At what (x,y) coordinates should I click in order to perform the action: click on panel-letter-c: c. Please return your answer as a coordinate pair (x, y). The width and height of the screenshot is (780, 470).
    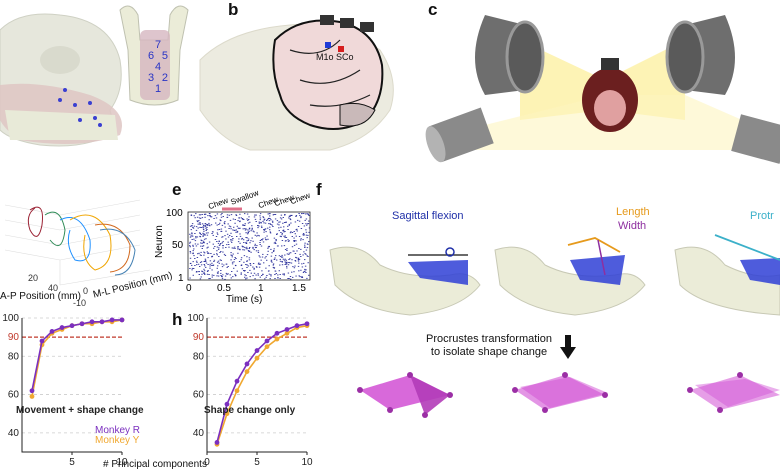
    Looking at the image, I should click on (433, 9).